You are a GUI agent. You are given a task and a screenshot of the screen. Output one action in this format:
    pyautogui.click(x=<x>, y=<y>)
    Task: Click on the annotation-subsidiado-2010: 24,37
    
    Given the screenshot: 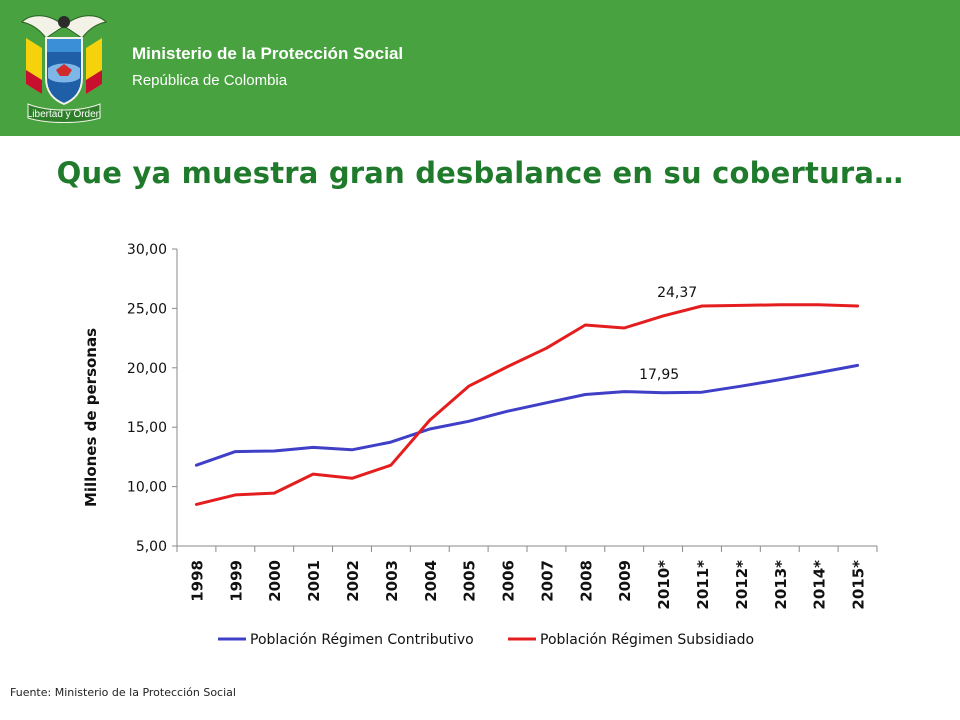 What is the action you would take?
    pyautogui.click(x=677, y=293)
    